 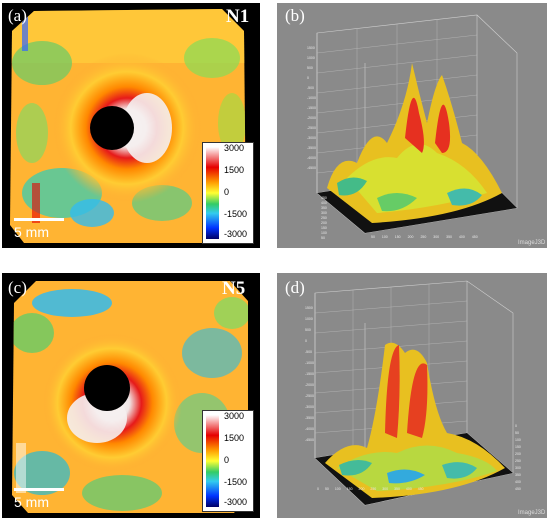 I want to click on colorbar-c-tick-0: 3000, so click(x=234, y=416).